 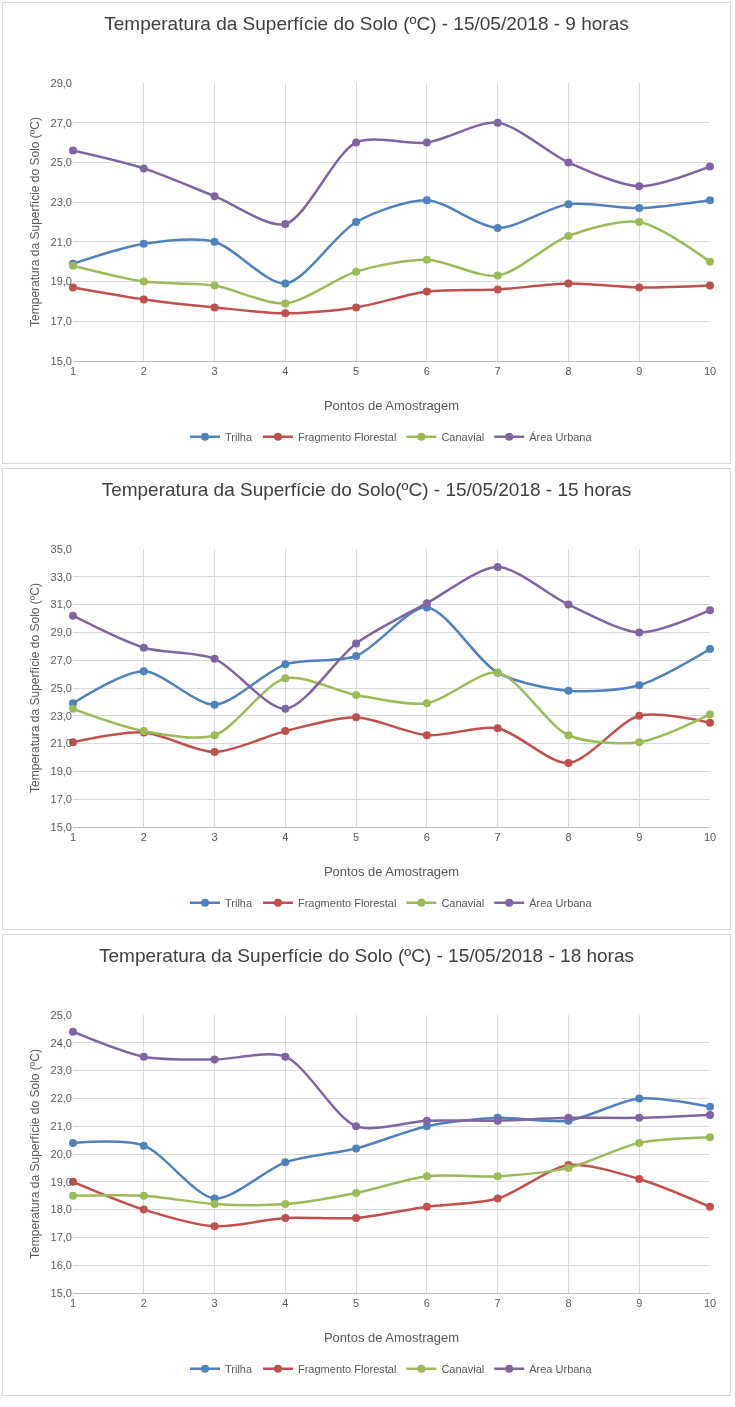 I want to click on y-tick-label: 31,0, so click(x=61, y=604).